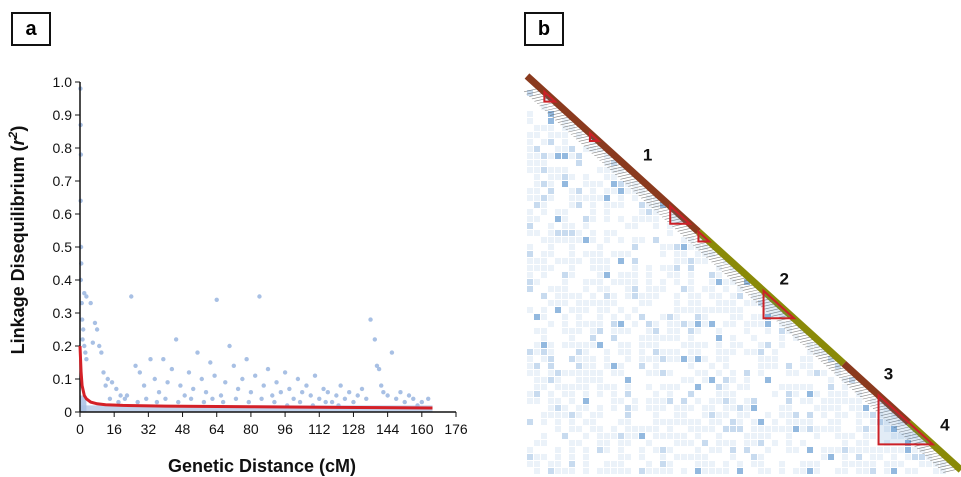  What do you see at coordinates (63, 346) in the screenshot?
I see `y-tick-label: 0.2` at bounding box center [63, 346].